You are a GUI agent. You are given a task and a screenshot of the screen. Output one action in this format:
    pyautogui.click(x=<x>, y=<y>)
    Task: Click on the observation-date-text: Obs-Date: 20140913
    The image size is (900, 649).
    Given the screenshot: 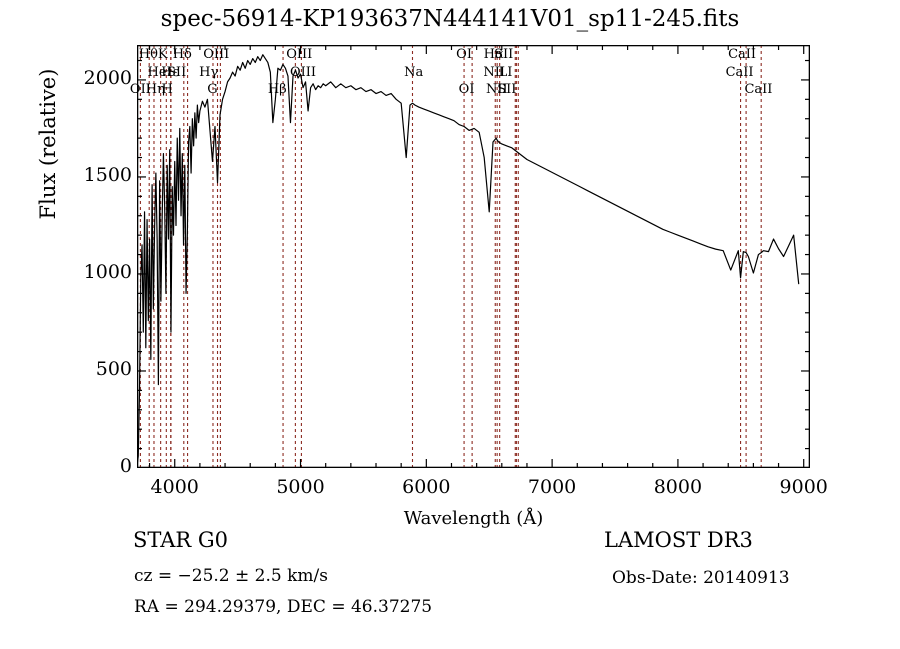 What is the action you would take?
    pyautogui.click(x=701, y=578)
    